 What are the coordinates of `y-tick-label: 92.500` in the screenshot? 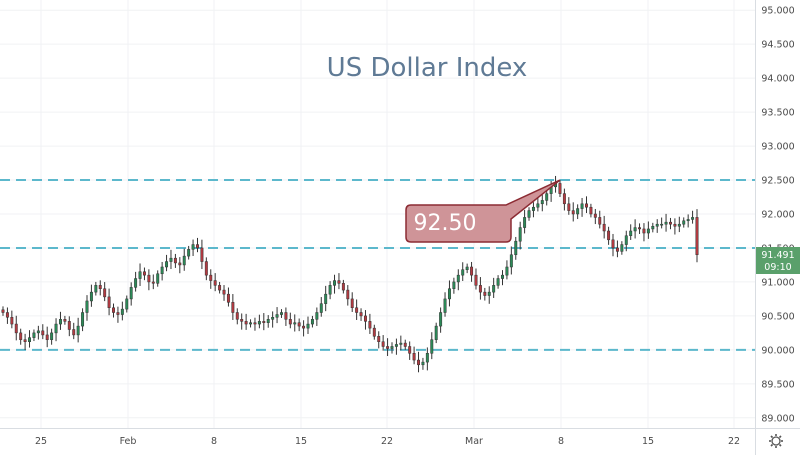 It's located at (777, 181).